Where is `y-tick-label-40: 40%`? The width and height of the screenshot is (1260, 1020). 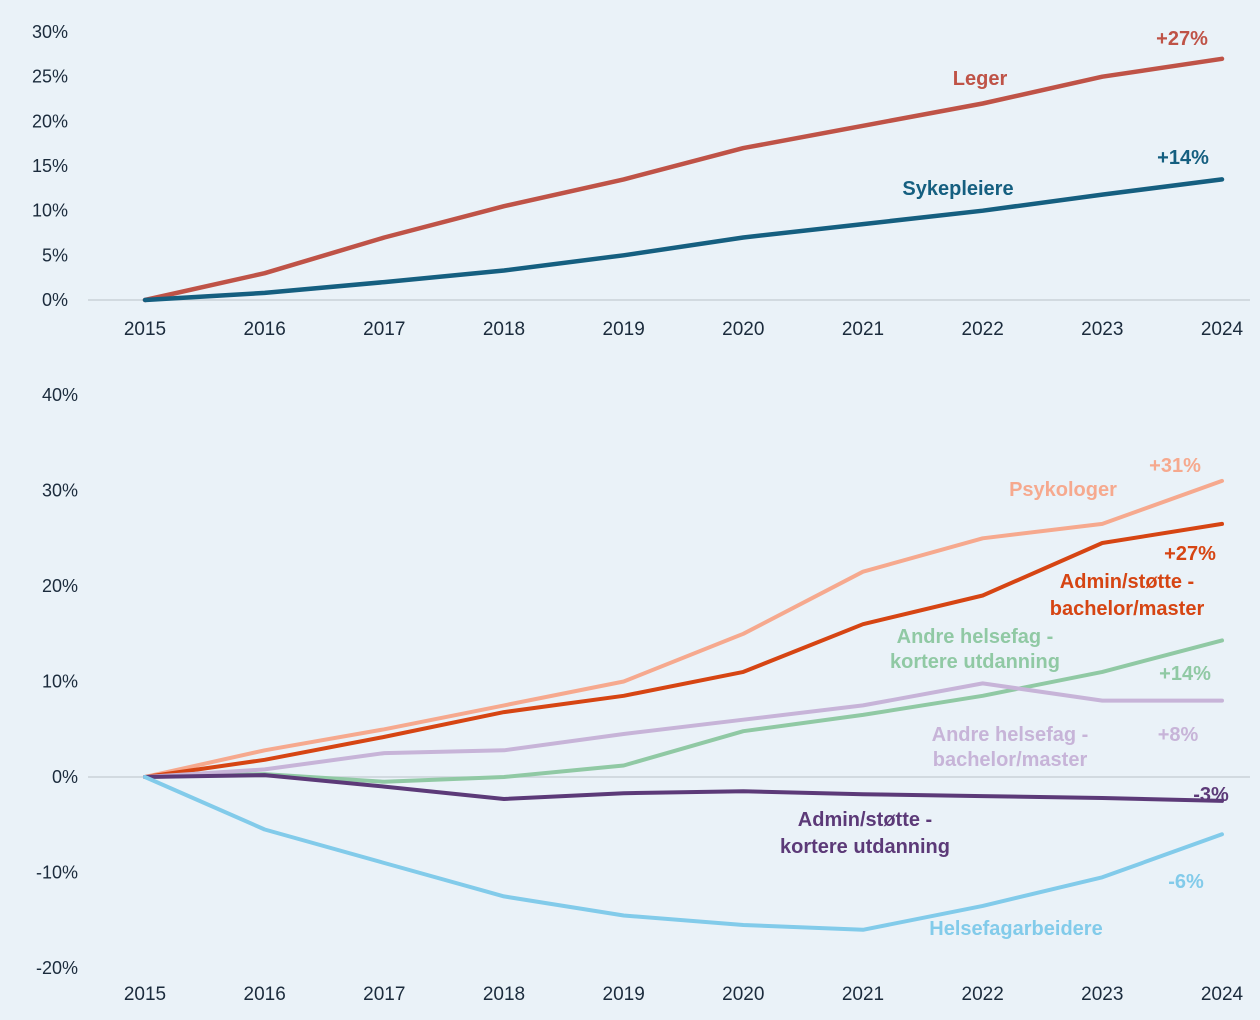
y-tick-label-40: 40% is located at coordinates (60, 395).